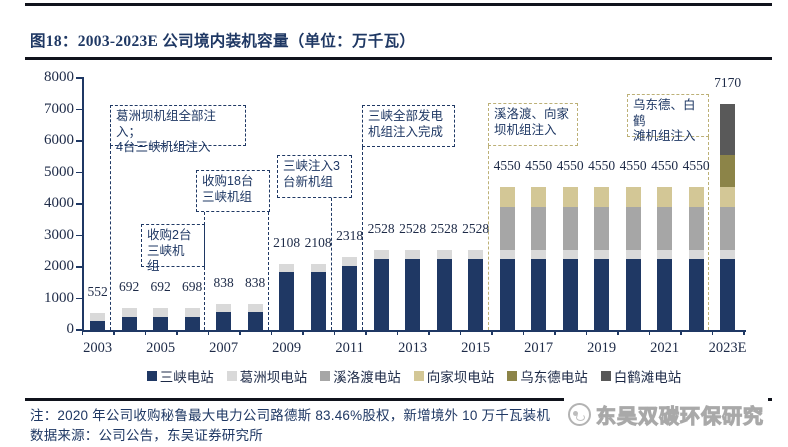 This screenshot has width=788, height=447. I want to click on bar-value-label: 692, so click(160, 287).